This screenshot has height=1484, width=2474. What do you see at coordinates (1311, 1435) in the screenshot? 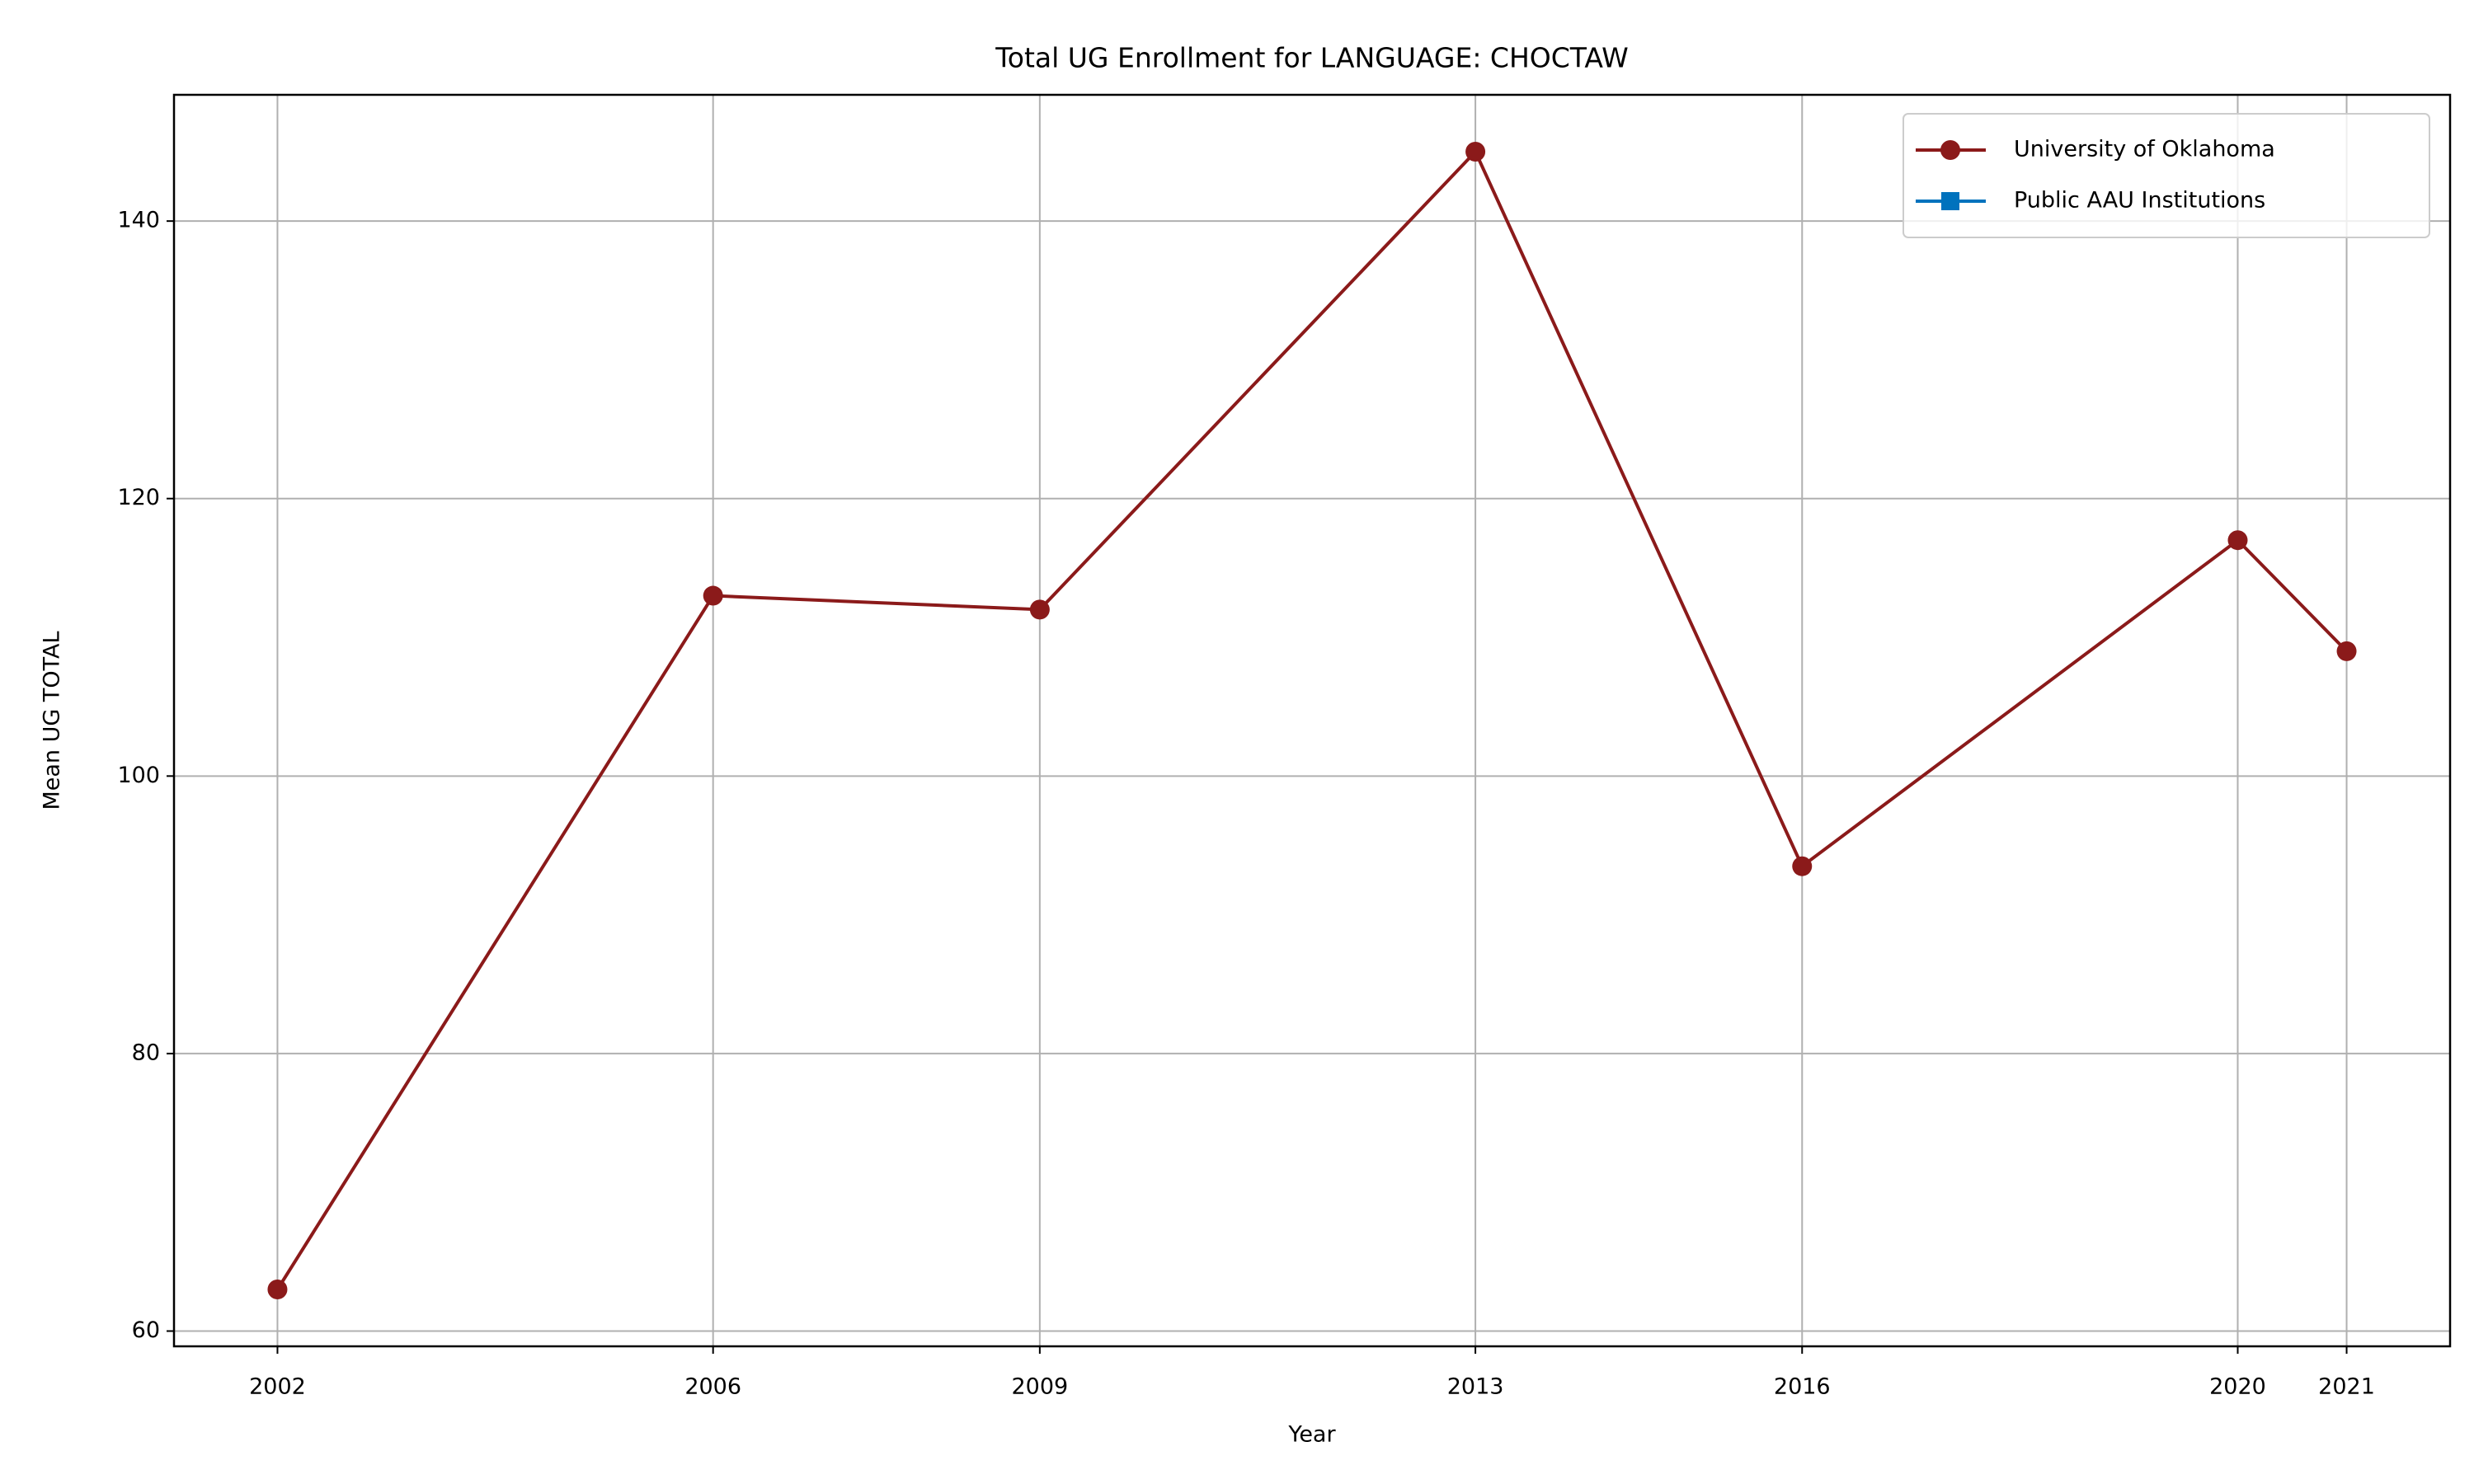
I see `x-axis-label: Year` at bounding box center [1311, 1435].